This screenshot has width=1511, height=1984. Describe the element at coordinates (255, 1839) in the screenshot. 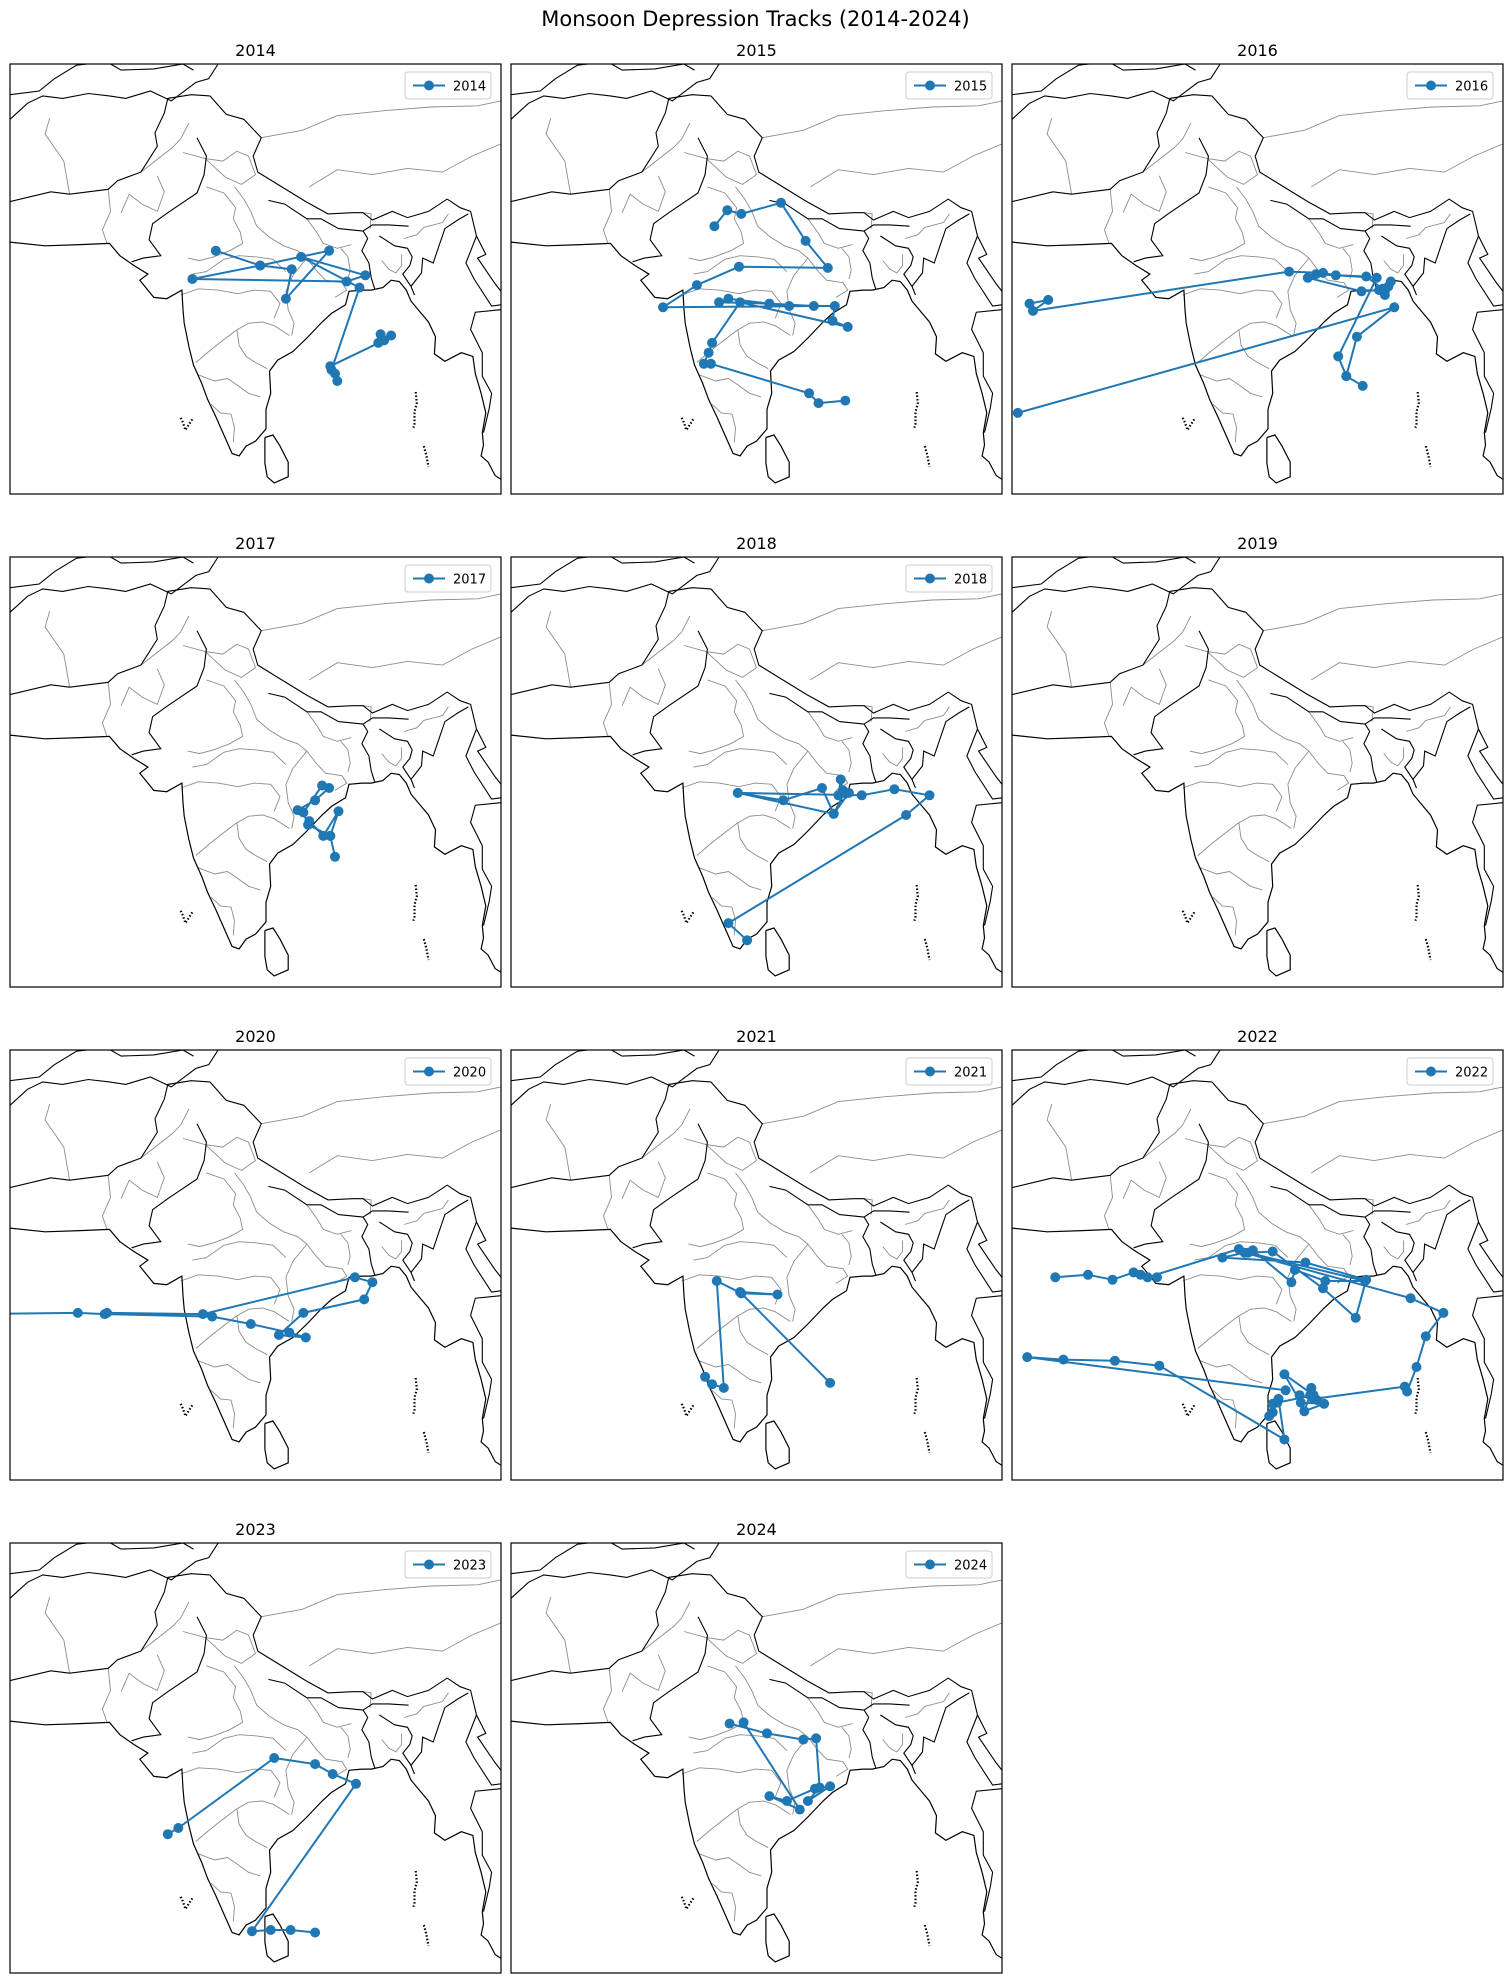

I see `coastline` at that location.